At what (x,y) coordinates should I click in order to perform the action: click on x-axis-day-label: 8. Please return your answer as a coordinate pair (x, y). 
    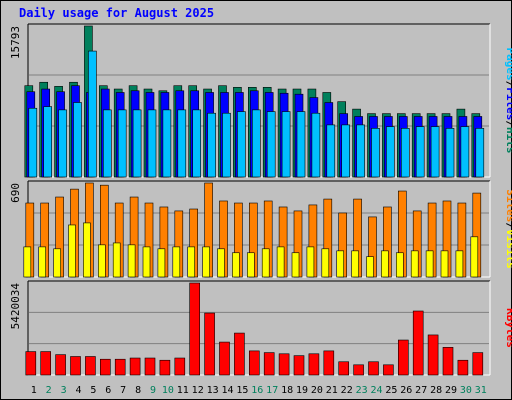
    Looking at the image, I should click on (138, 390).